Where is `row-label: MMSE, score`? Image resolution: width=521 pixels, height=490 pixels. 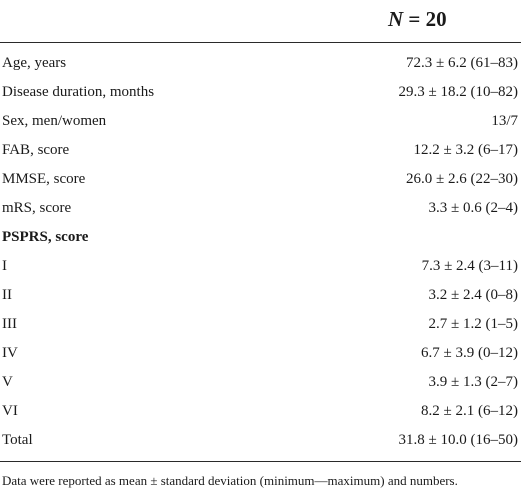
row-label: MMSE, score is located at coordinates (44, 179).